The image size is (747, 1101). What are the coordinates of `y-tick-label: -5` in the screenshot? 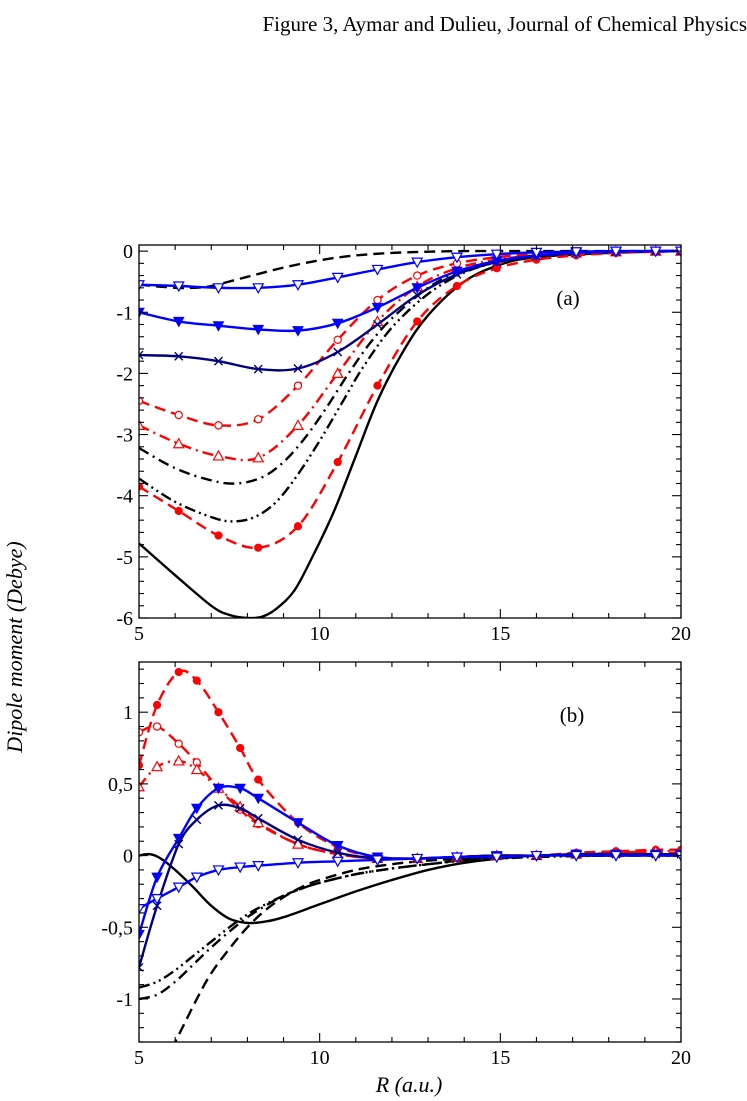 It's located at (124, 558).